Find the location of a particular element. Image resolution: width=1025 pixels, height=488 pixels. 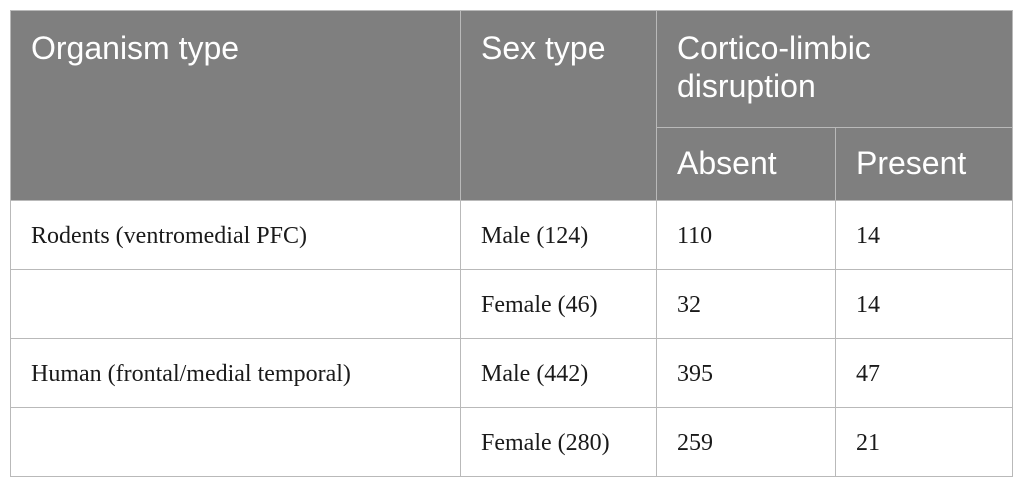

table-row: Female (46) 32 14 is located at coordinates (511, 304).